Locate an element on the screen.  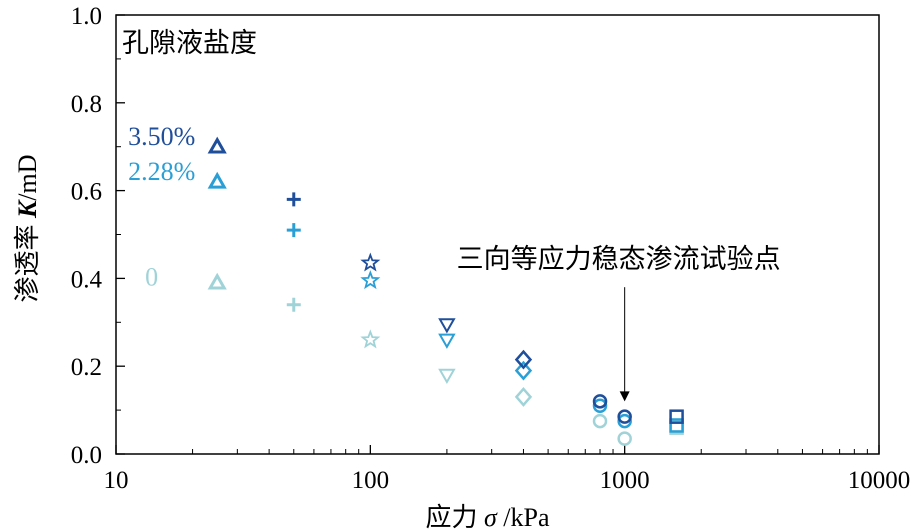
y-tick-label: 0.0 is located at coordinates (86, 455).